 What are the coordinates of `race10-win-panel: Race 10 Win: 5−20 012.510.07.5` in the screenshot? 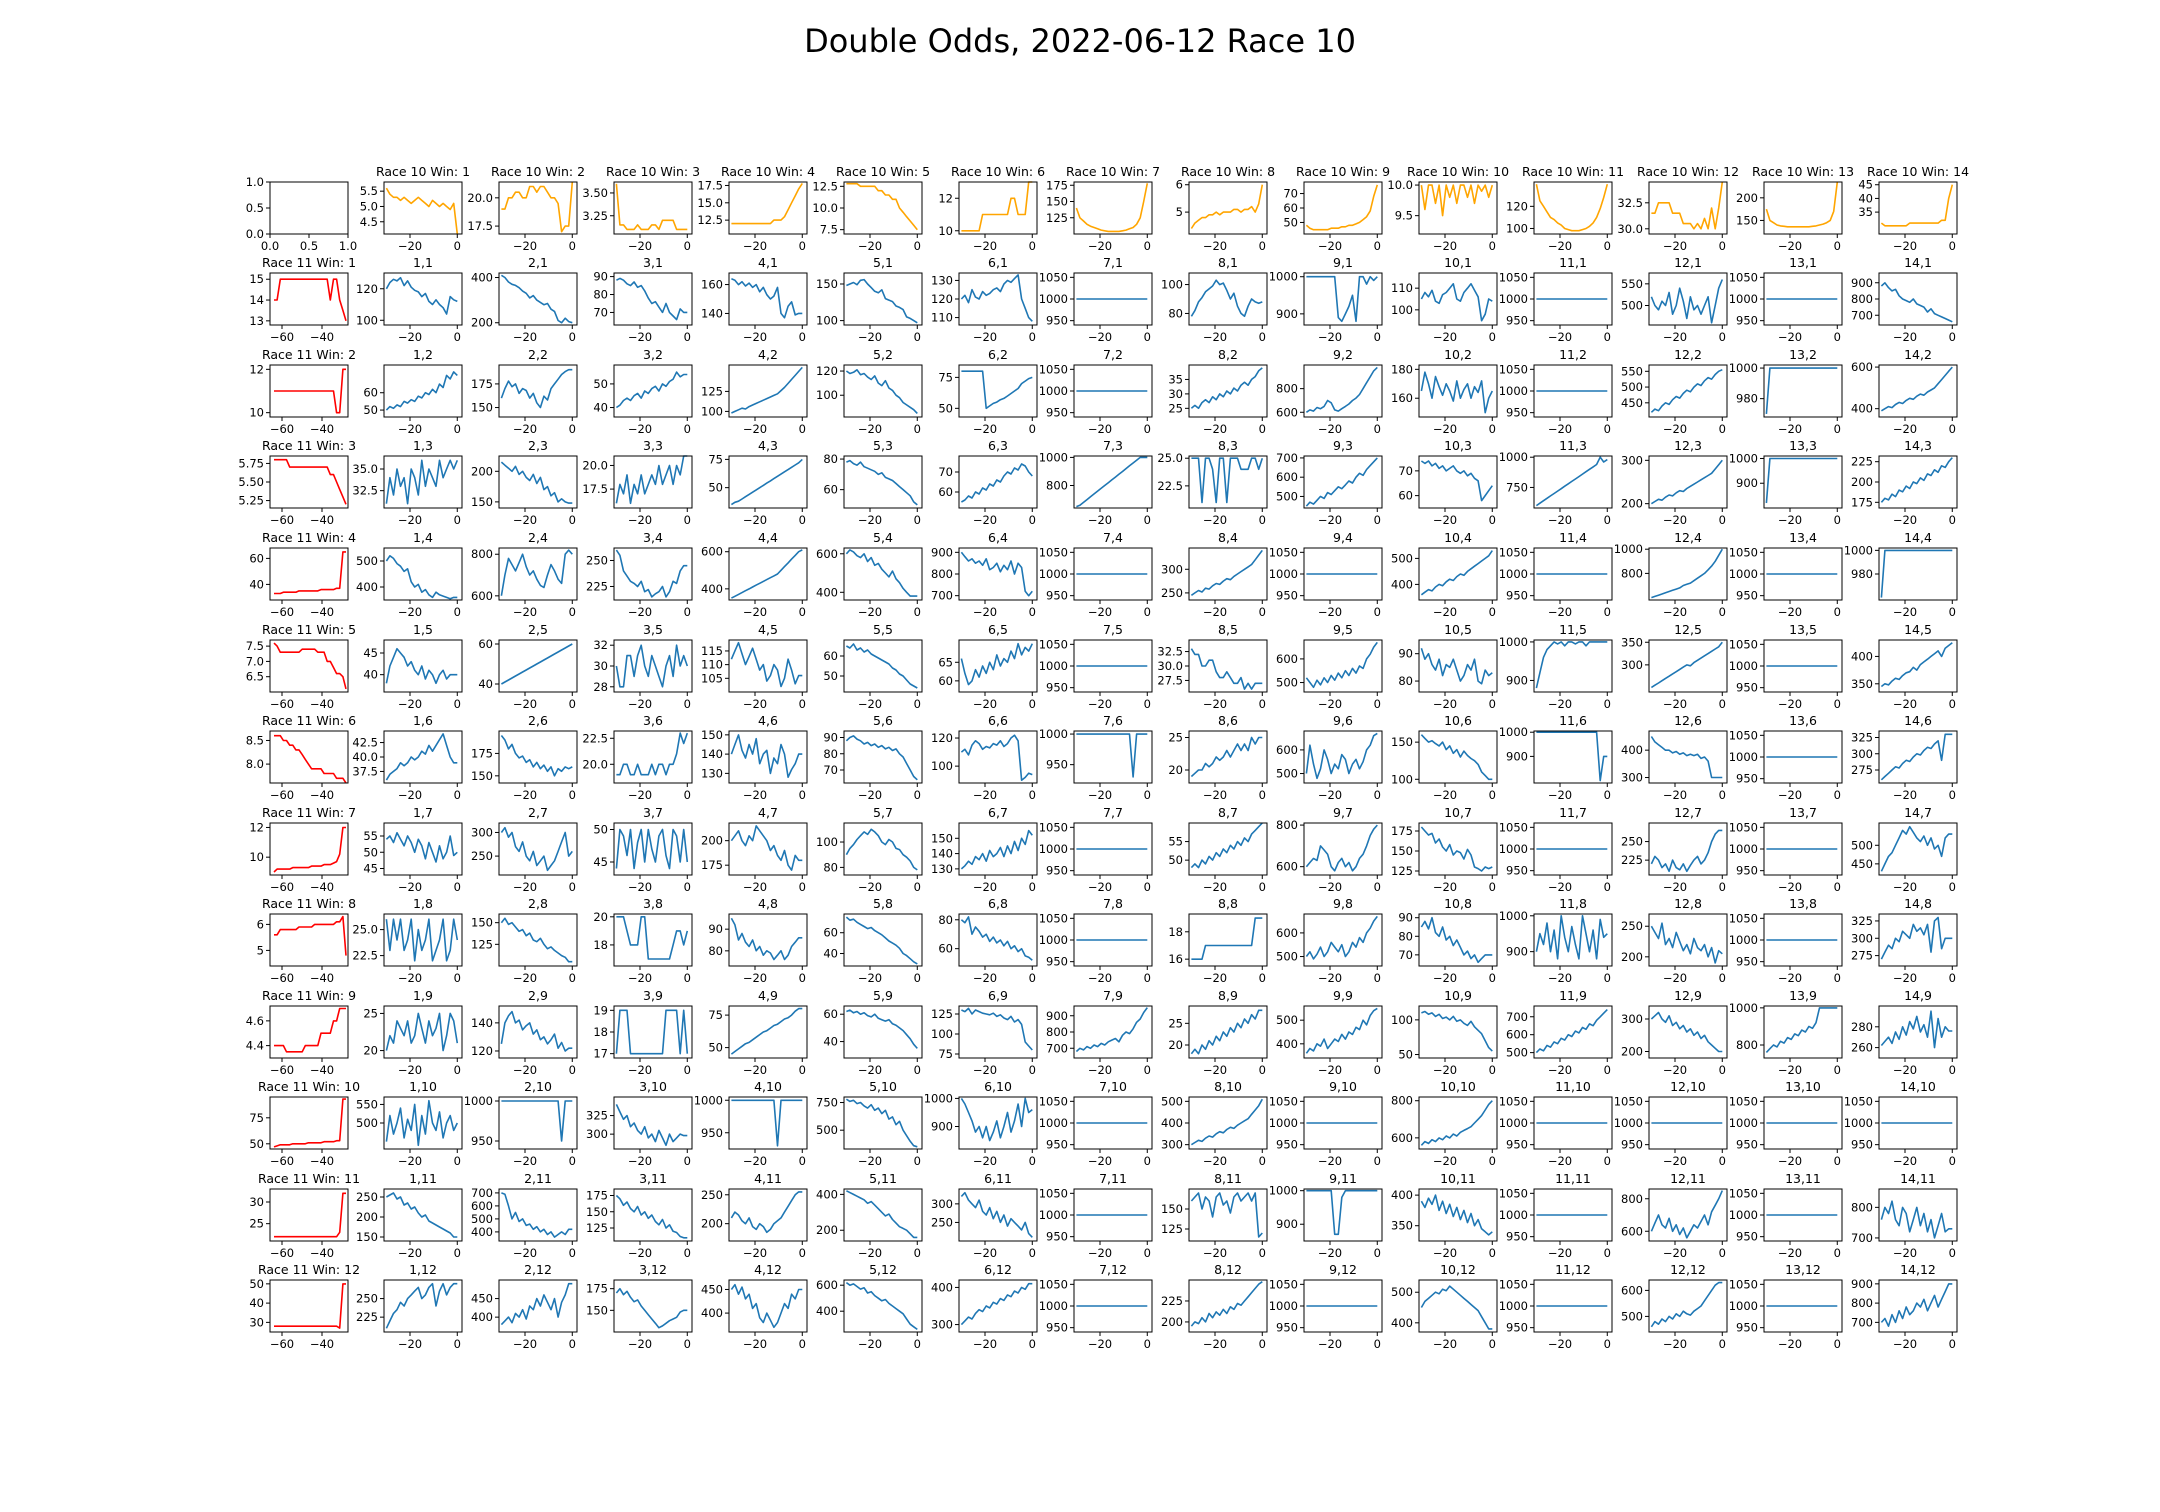 It's located at (871, 208).